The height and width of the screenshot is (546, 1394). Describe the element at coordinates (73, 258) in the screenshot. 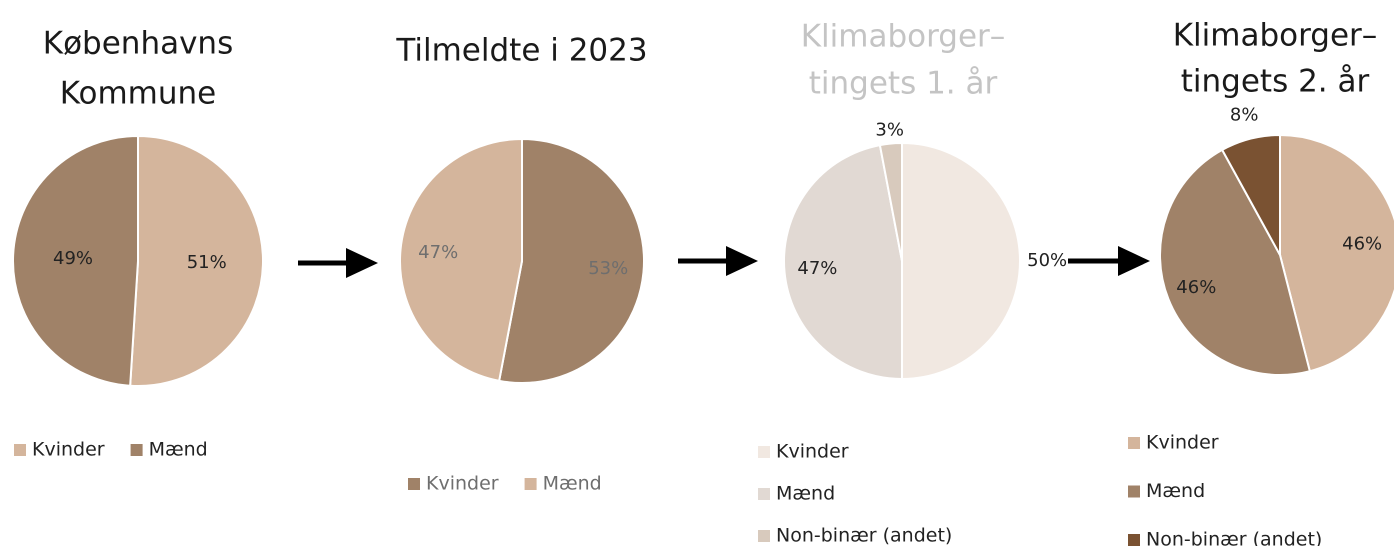

I see `data-label: 49%` at that location.